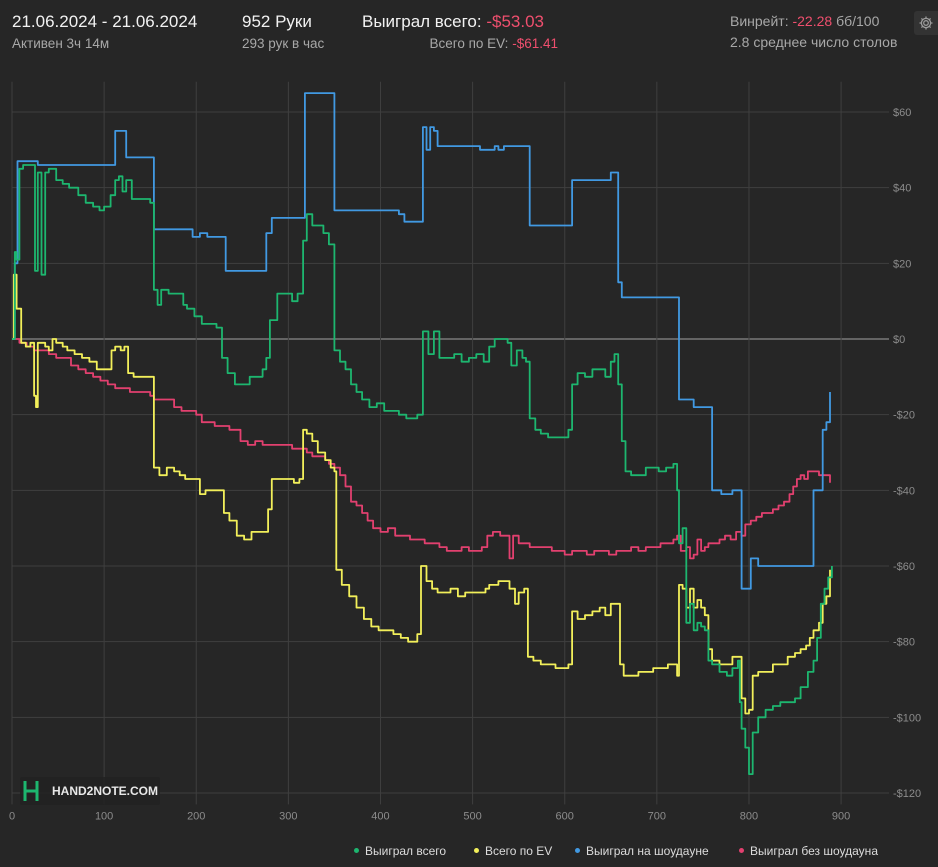 This screenshot has width=938, height=867. Describe the element at coordinates (904, 567) in the screenshot. I see `y-tick-label: -$60` at that location.